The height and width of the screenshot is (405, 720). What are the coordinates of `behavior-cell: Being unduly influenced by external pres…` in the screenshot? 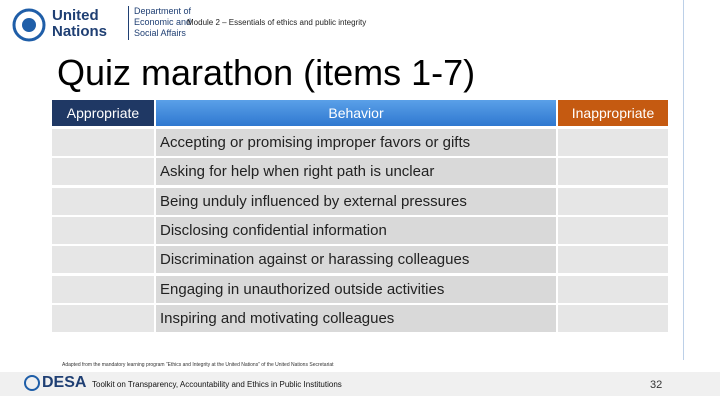 It's located at (356, 201).